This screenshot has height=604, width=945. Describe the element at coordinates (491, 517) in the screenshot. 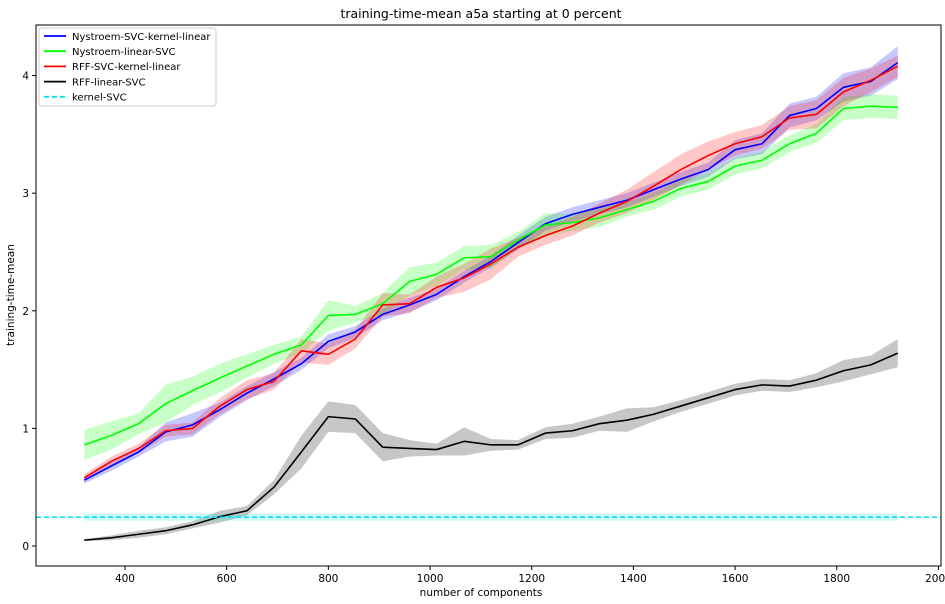

I see `band-kernel-svc` at that location.